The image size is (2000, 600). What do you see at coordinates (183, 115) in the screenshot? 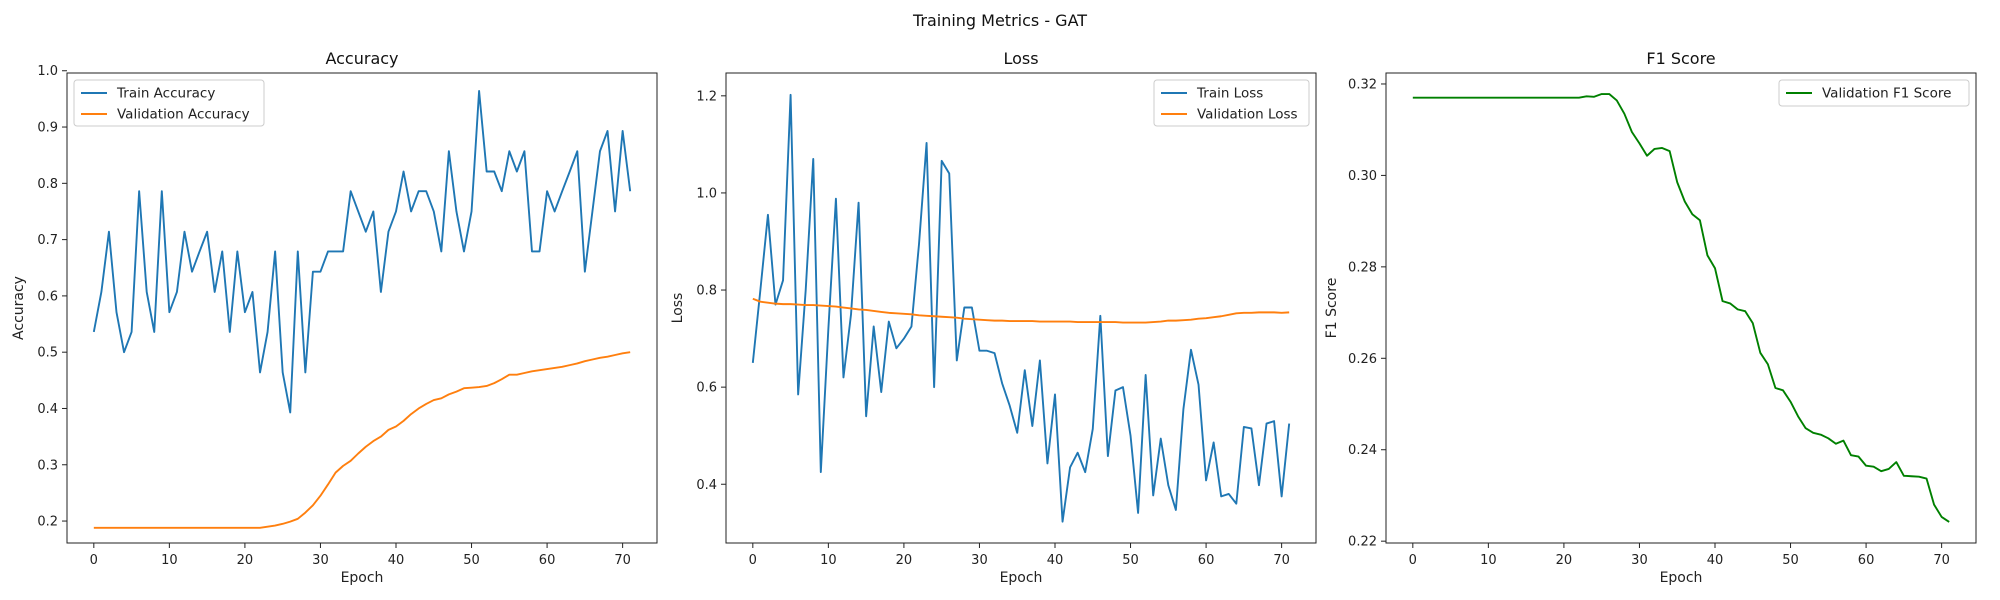
I see `legend-label: Validation Accuracy` at bounding box center [183, 115].